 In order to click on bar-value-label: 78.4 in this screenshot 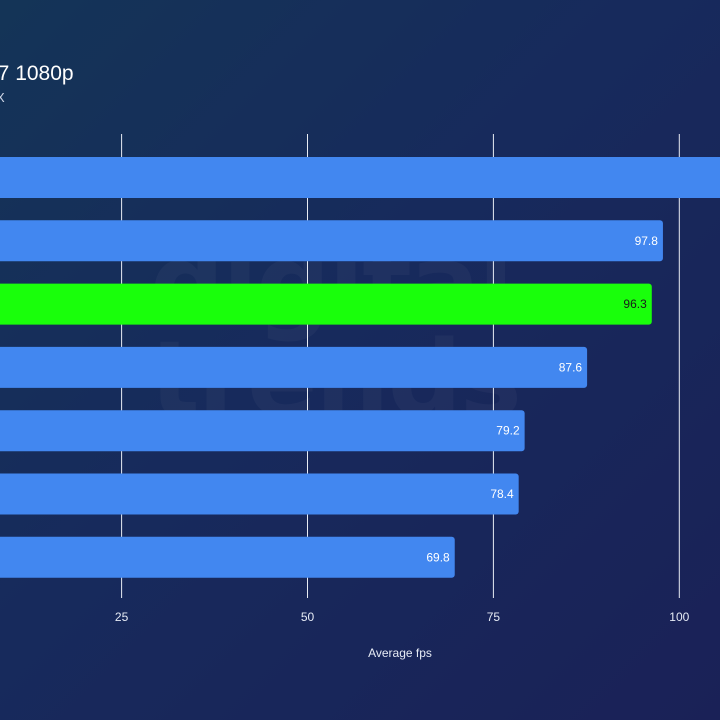, I will do `click(502, 494)`.